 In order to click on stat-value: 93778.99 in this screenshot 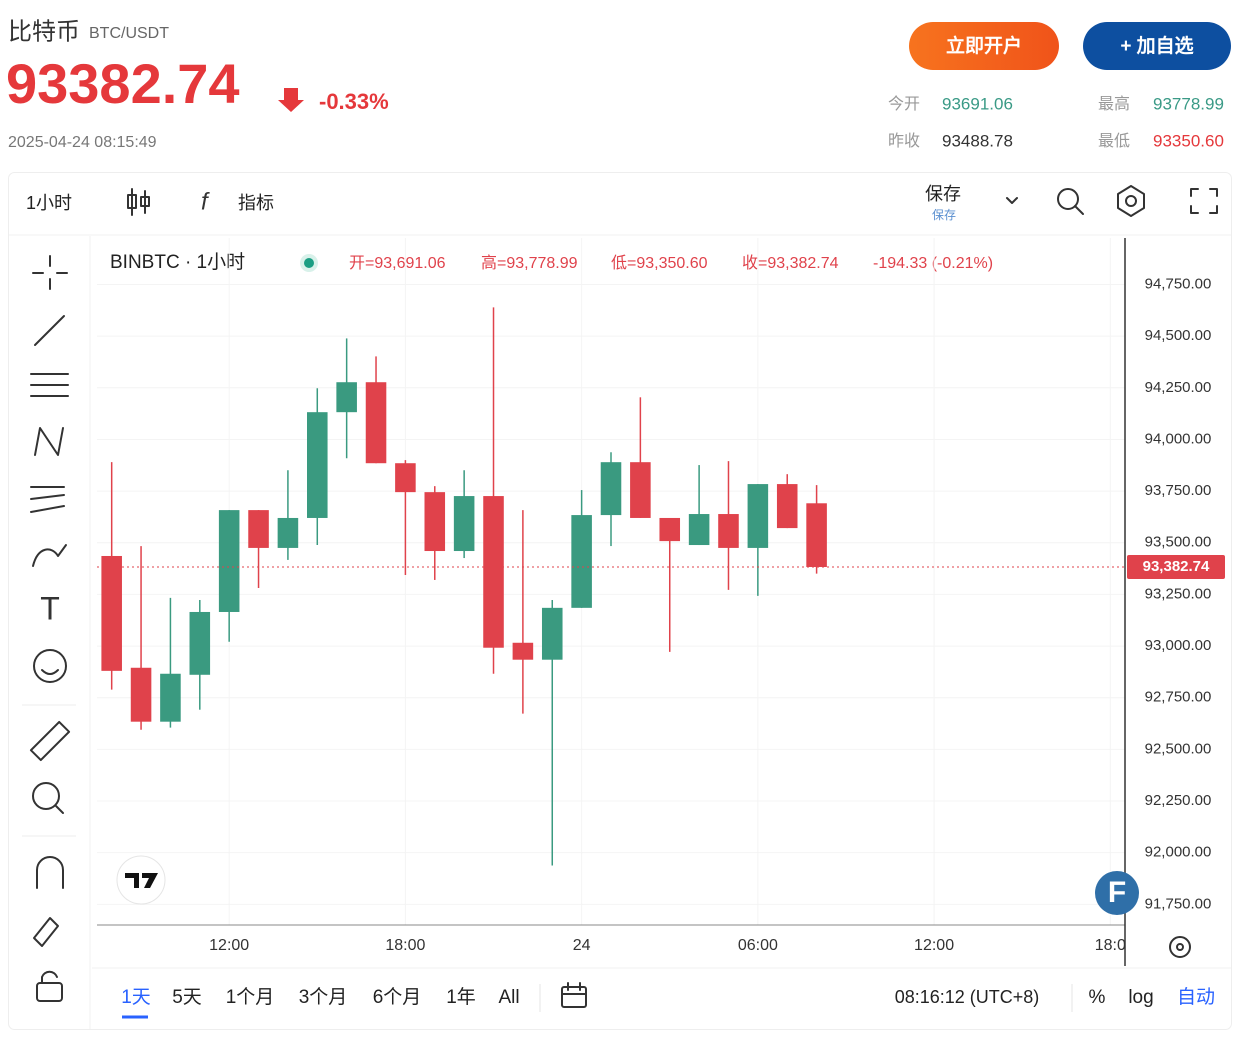, I will do `click(1188, 103)`.